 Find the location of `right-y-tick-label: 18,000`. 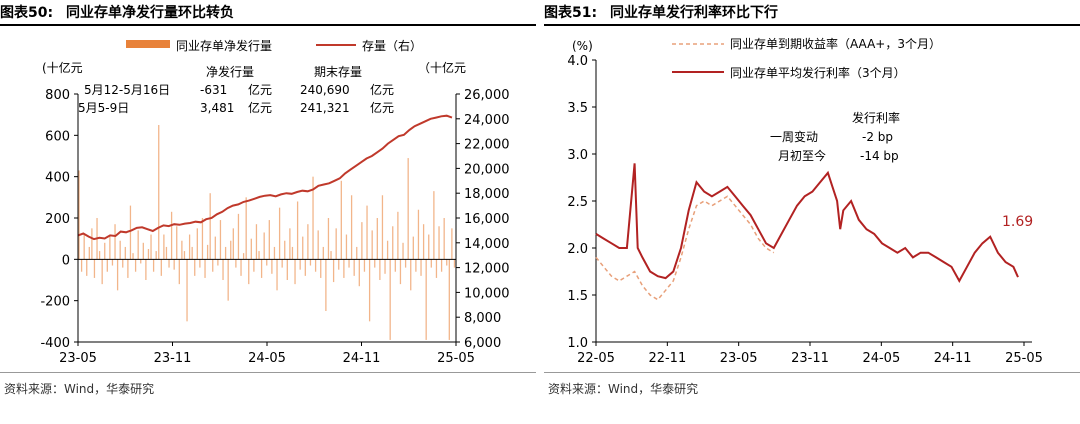

right-y-tick-label: 18,000 is located at coordinates (487, 194).